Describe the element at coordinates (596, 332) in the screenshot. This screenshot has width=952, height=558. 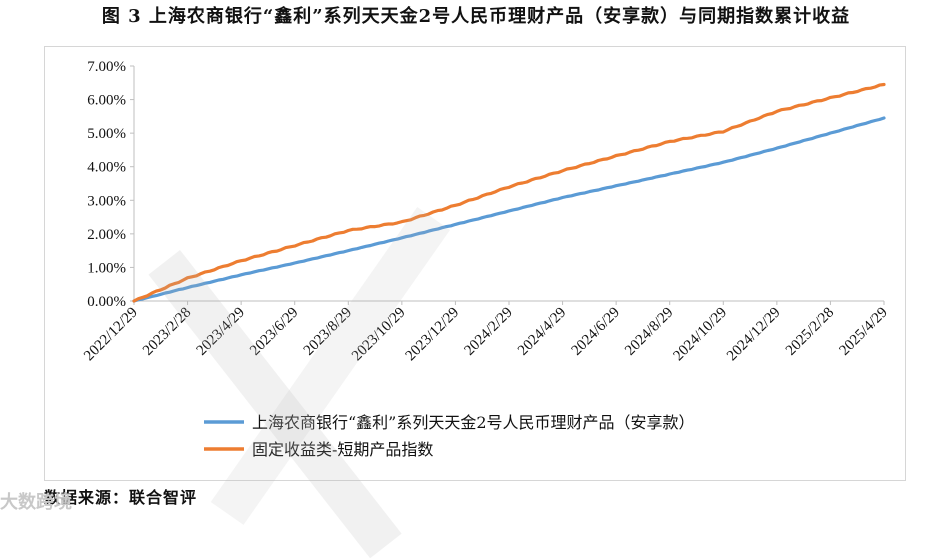
I see `x-tick-label: 2024/6/29` at that location.